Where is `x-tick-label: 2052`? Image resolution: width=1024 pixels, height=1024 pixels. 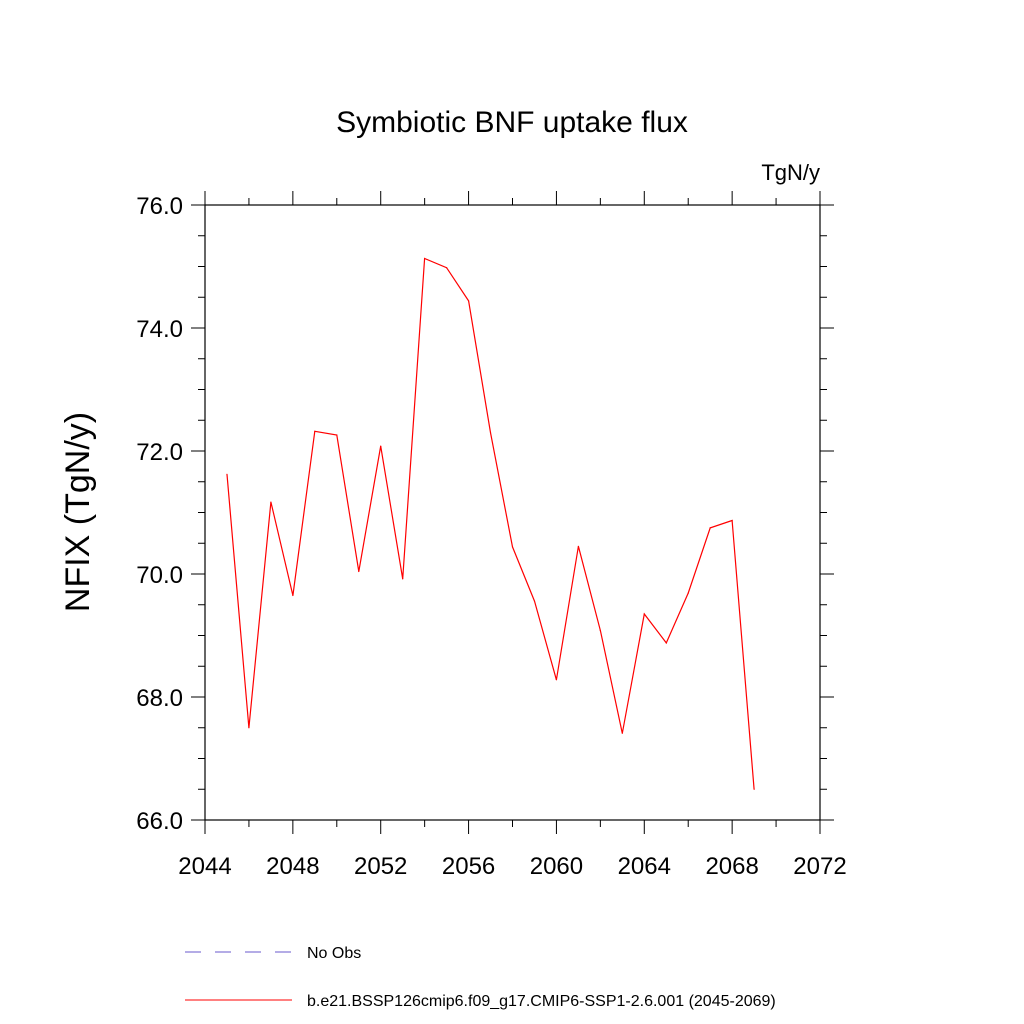
x-tick-label: 2052 is located at coordinates (380, 866).